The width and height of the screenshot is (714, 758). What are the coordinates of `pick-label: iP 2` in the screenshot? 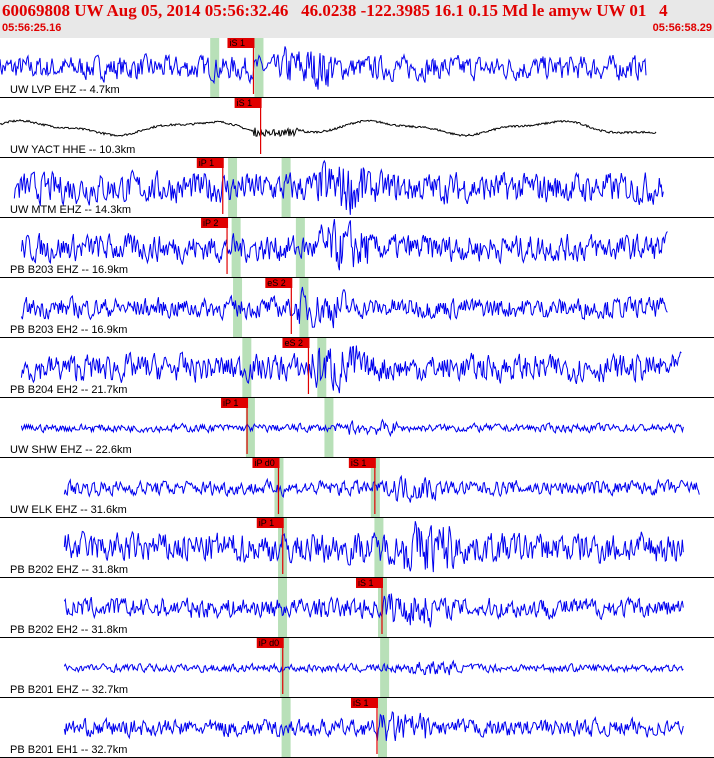 It's located at (210, 223).